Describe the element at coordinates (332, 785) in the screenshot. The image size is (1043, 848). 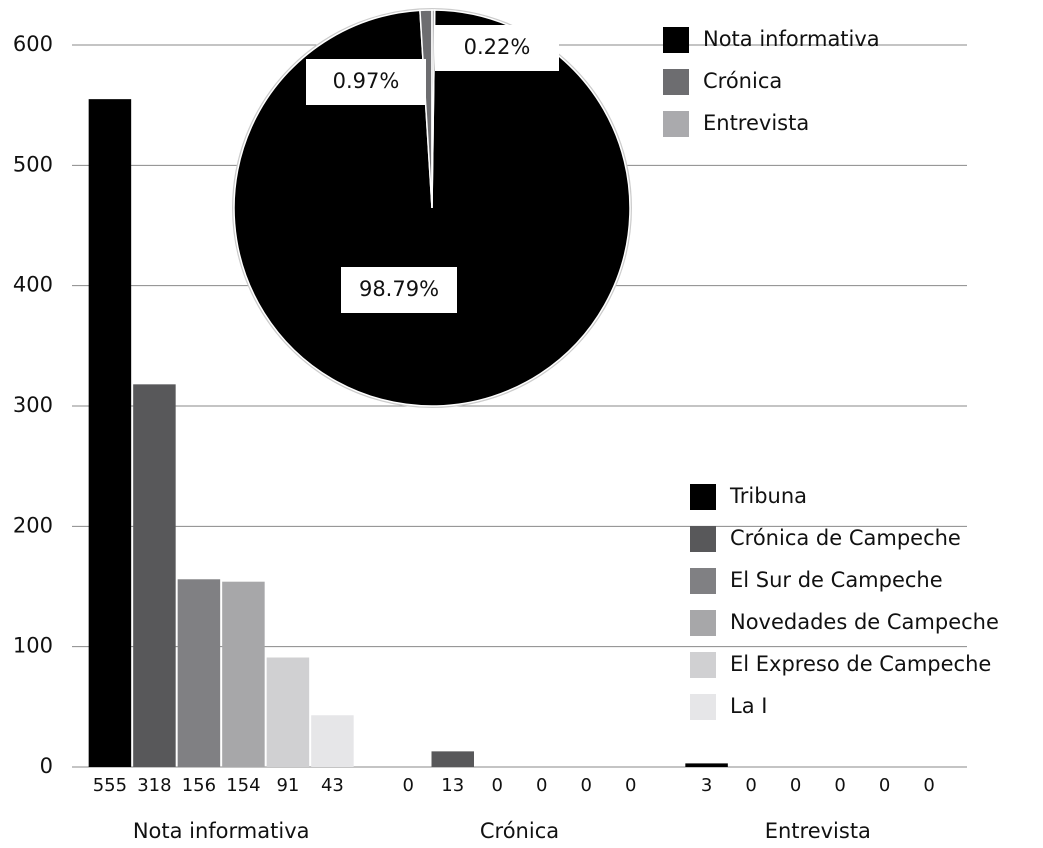
I see `value-label: 43` at that location.